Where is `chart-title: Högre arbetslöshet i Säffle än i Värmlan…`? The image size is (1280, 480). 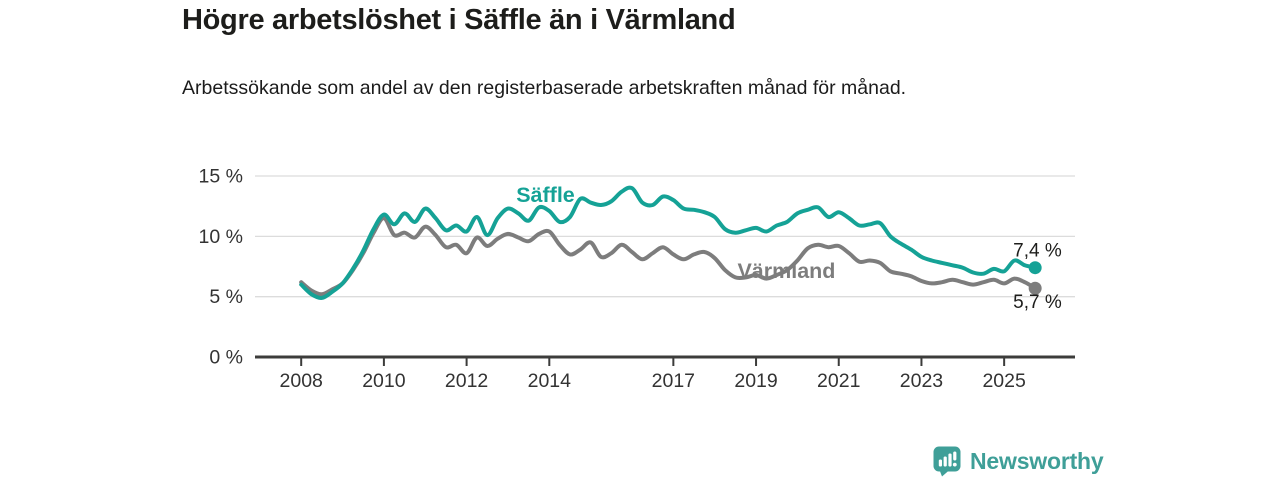
chart-title: Högre arbetslöshet i Säffle än i Värmlan… is located at coordinates (459, 20).